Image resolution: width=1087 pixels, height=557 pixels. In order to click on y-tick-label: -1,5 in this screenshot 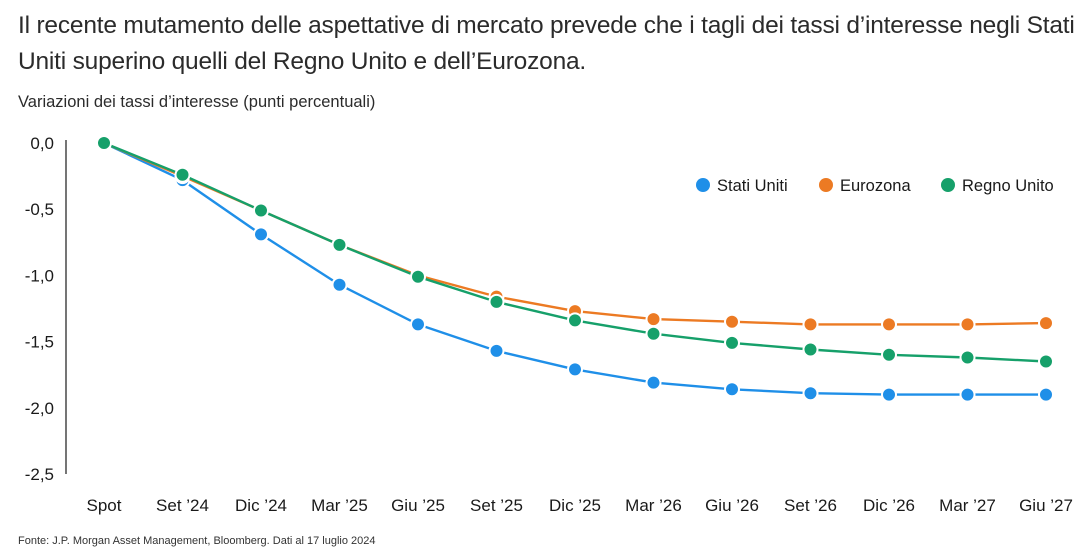, I will do `click(39, 342)`.